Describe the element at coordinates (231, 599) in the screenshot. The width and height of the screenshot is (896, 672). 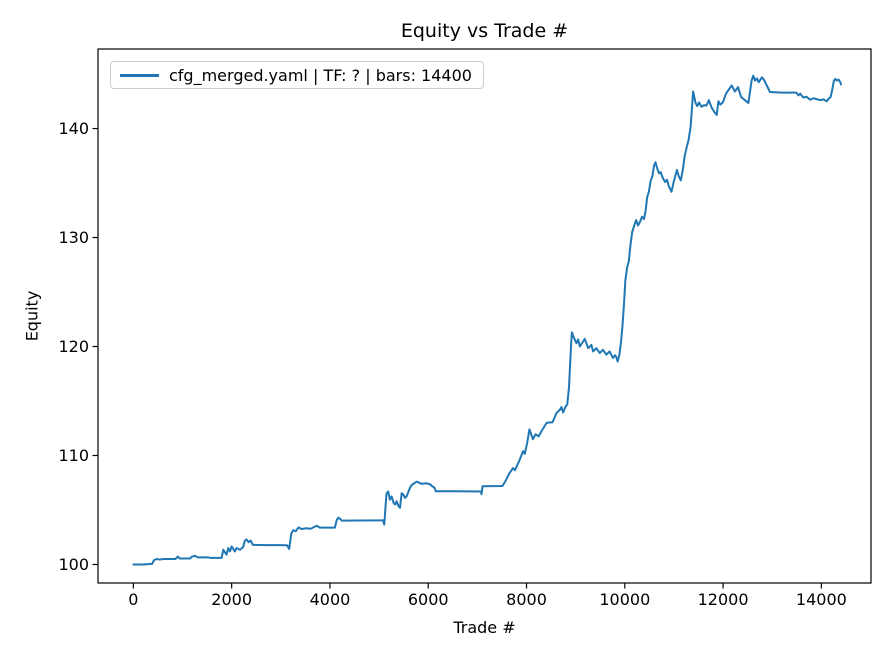
I see `x-tick-label: 2000` at that location.